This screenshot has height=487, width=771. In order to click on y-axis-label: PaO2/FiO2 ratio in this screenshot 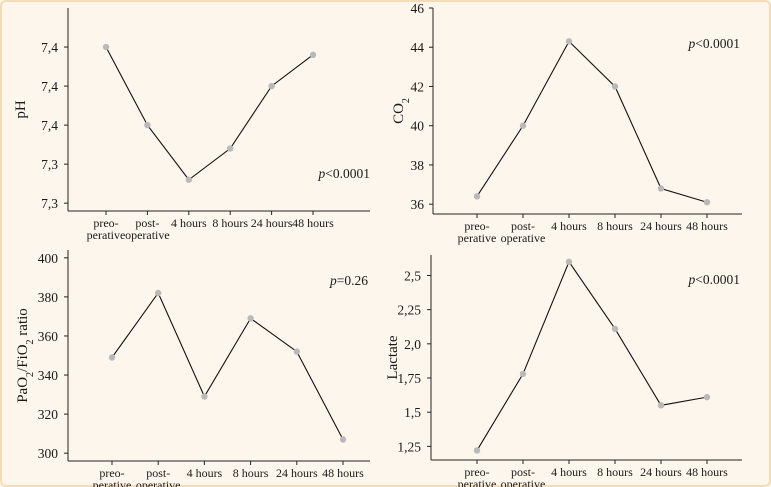, I will do `click(25, 355)`.